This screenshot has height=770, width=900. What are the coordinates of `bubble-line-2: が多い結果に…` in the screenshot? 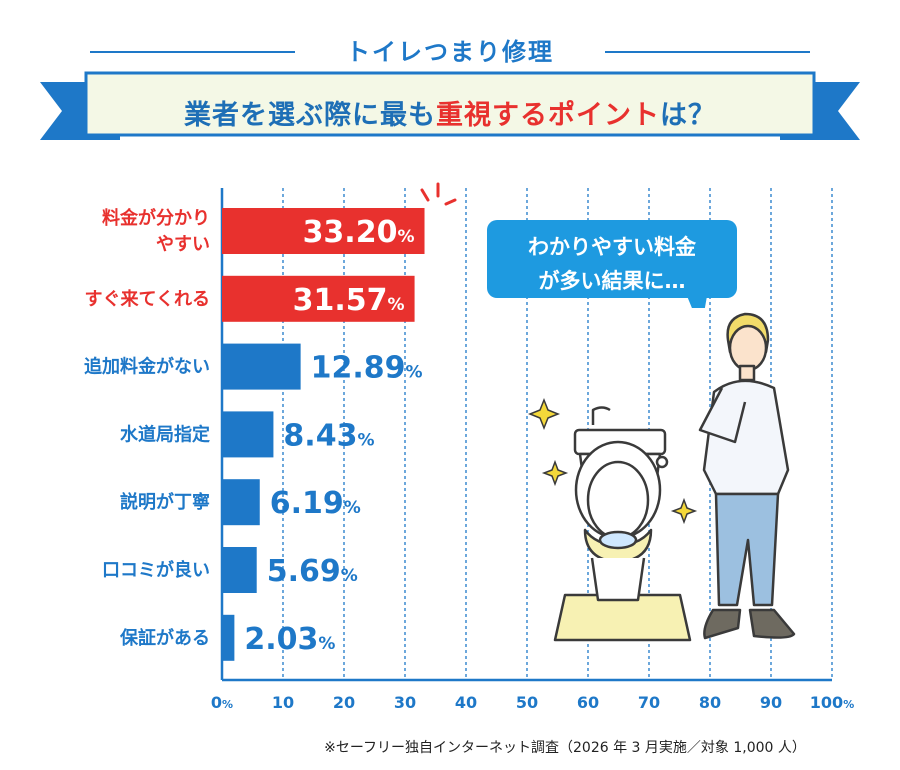 It's located at (612, 281).